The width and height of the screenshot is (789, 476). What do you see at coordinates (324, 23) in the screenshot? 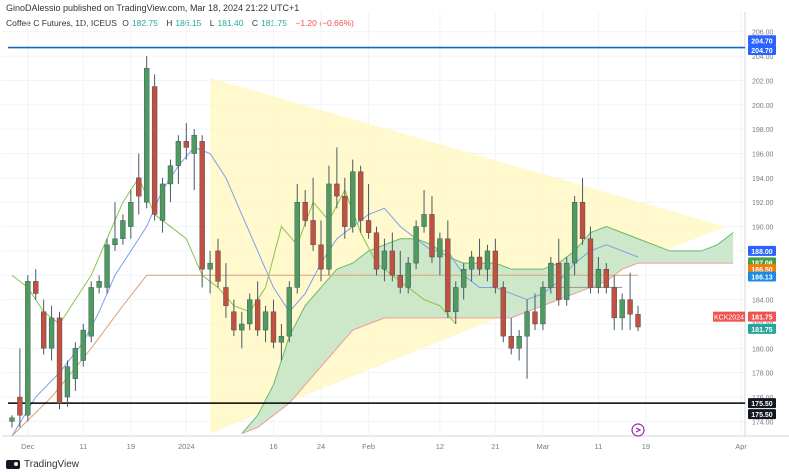
I see `change-value: −1.20 (−0.66%)` at bounding box center [324, 23].